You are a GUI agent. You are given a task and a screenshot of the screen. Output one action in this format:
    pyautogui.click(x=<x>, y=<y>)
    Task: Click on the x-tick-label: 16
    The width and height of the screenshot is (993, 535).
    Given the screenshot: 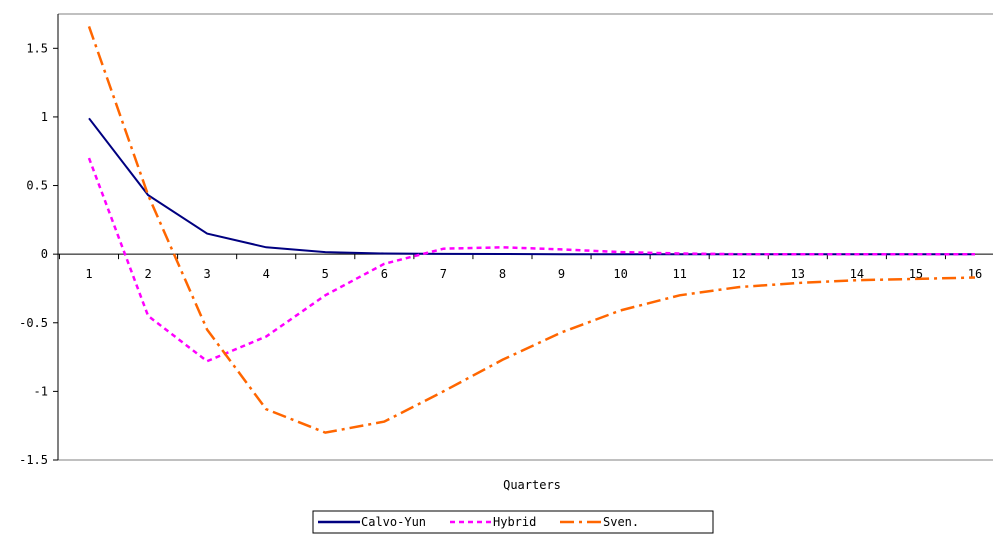 What is the action you would take?
    pyautogui.click(x=975, y=274)
    